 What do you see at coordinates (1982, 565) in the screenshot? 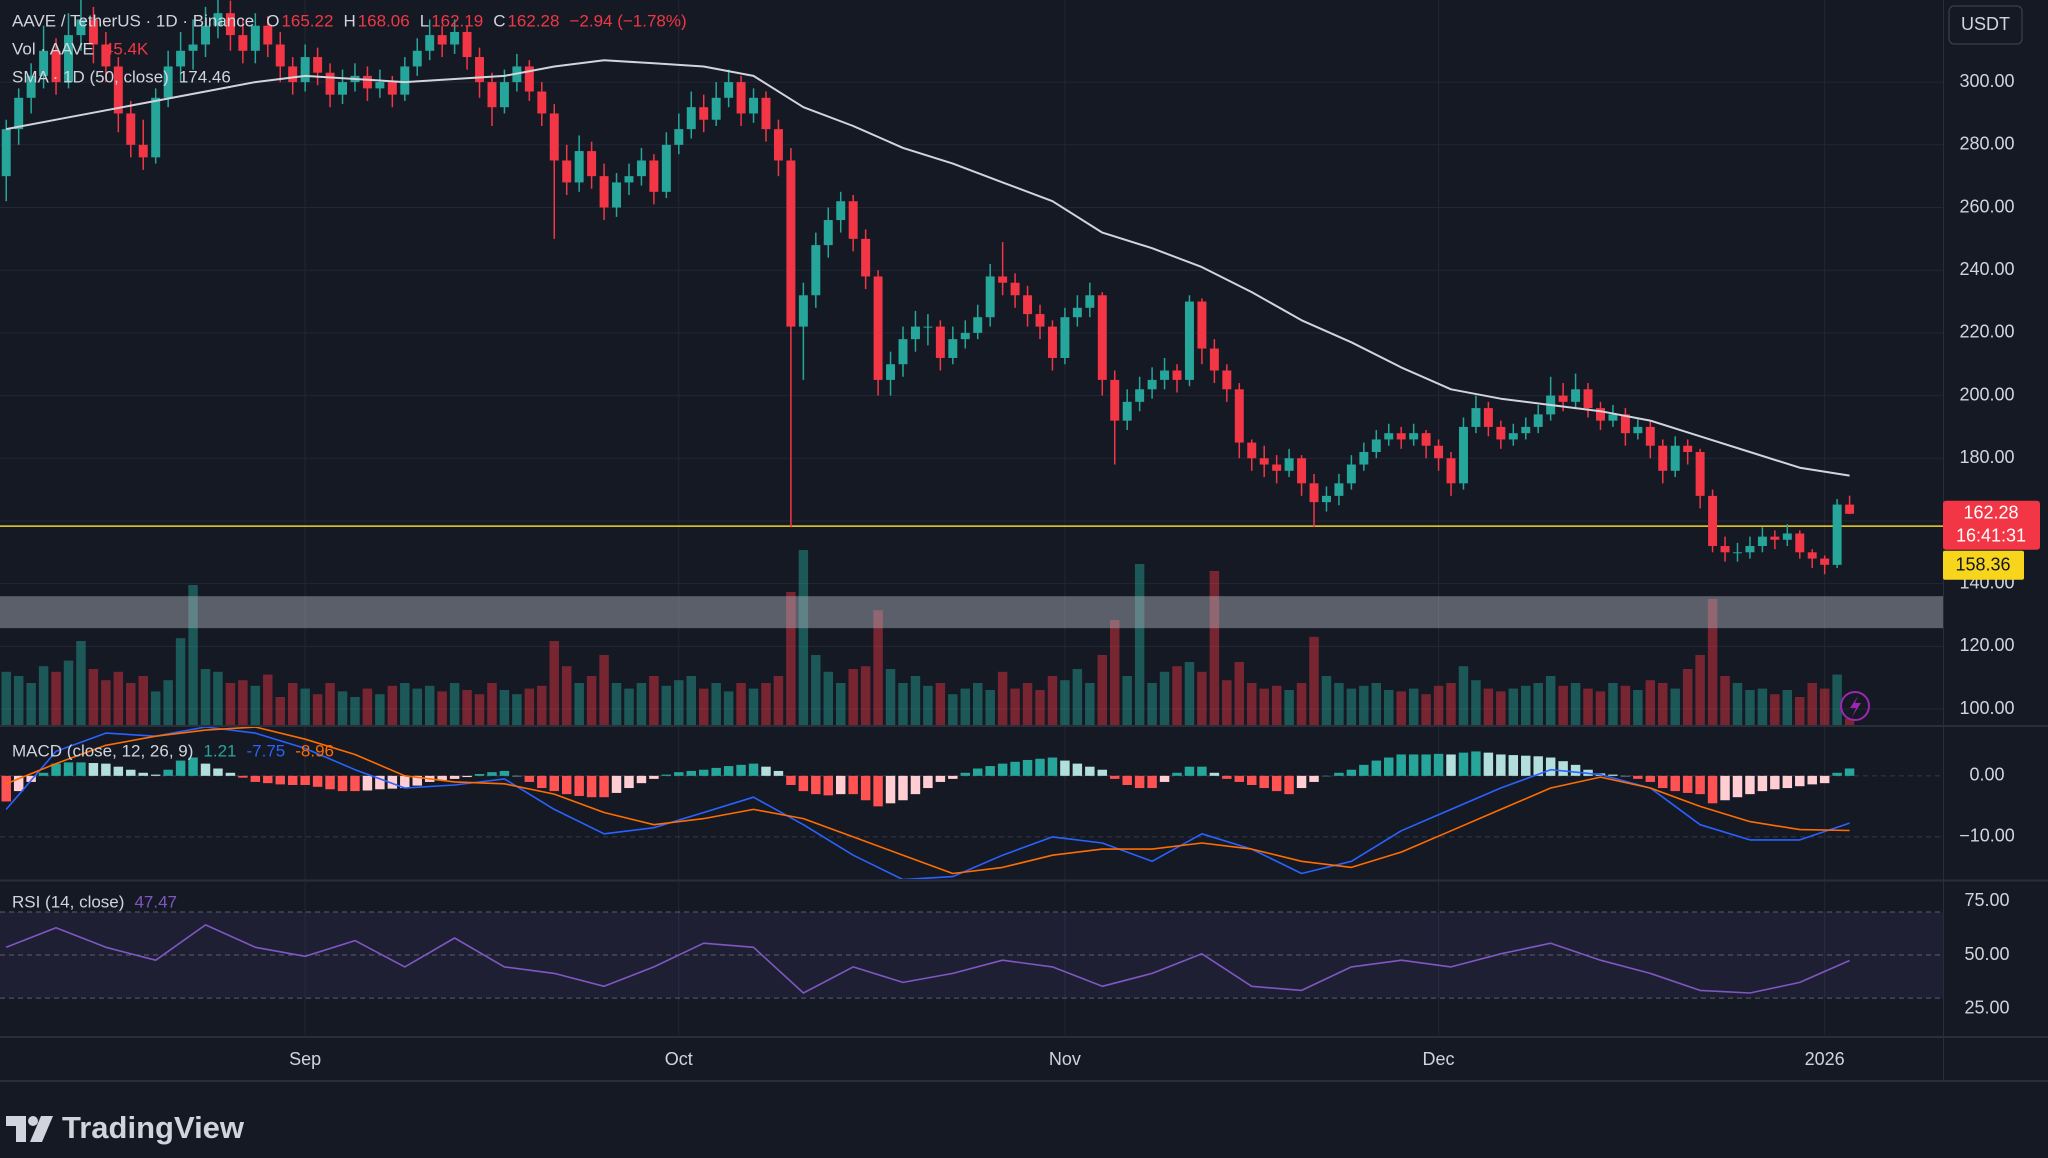
I see `hline-price-label: 158.36` at bounding box center [1982, 565].